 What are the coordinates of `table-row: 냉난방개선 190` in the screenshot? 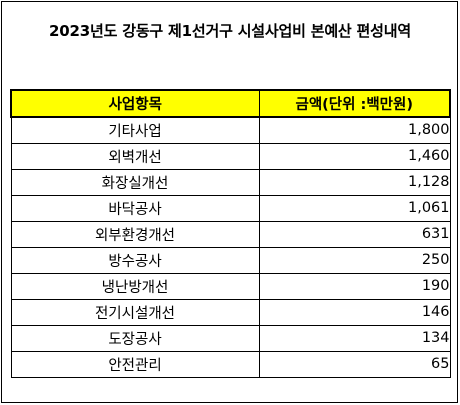 It's located at (230, 286).